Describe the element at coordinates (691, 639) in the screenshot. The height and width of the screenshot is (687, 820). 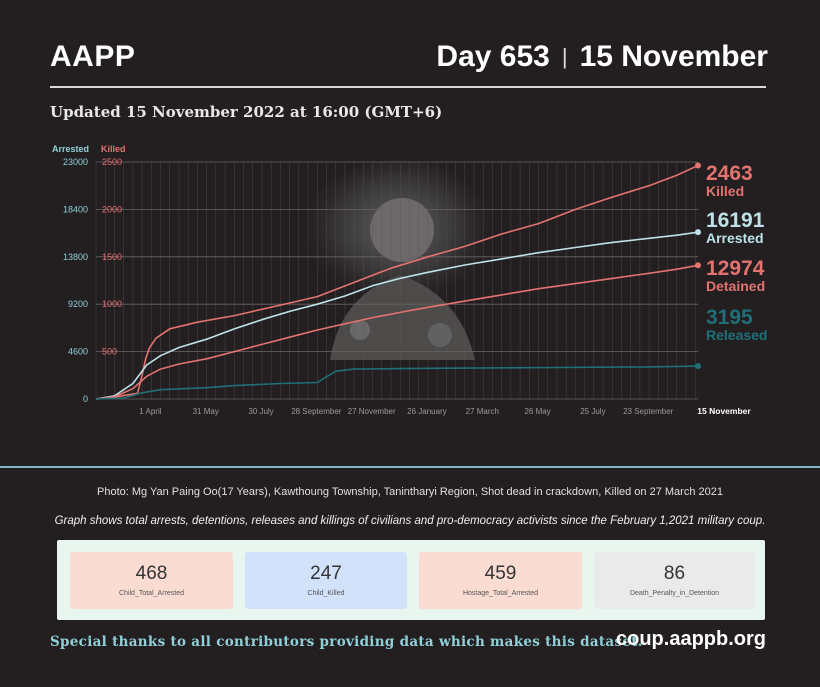
I see `site-url: coup.aappb.org` at that location.